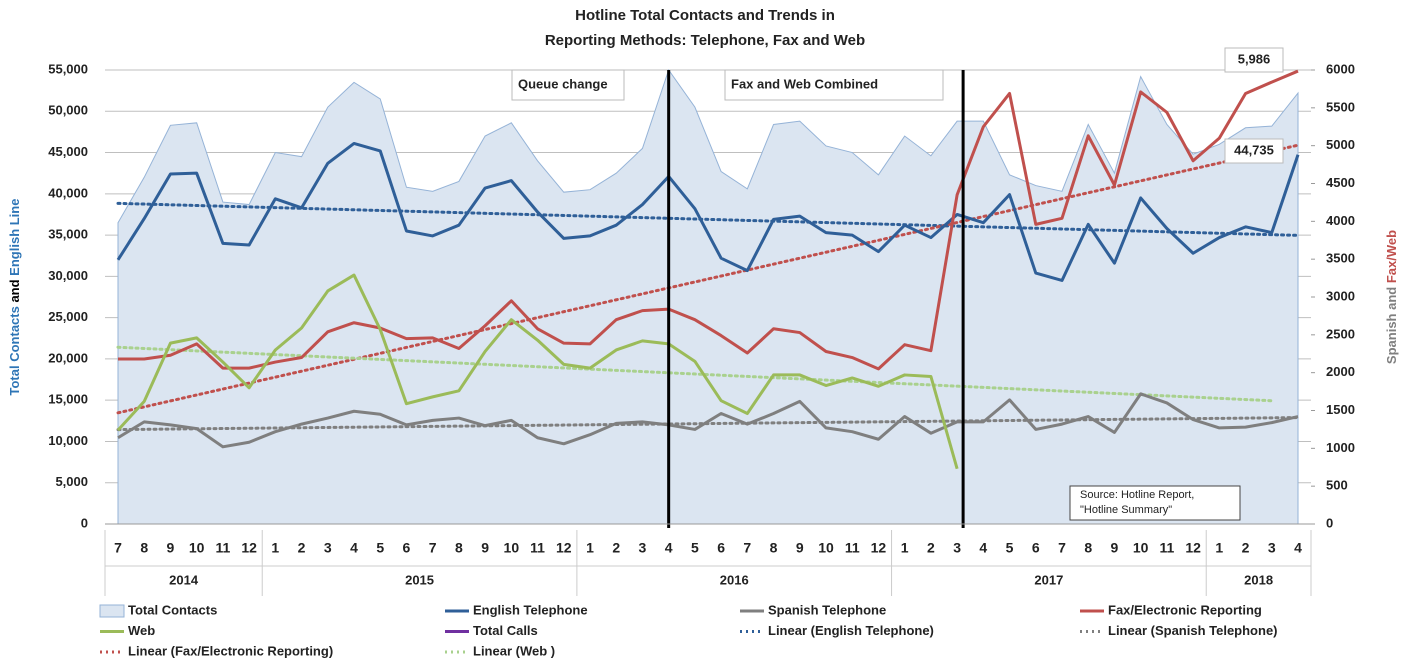  I want to click on y-axis-title-part: Total Contacts, so click(14, 350).